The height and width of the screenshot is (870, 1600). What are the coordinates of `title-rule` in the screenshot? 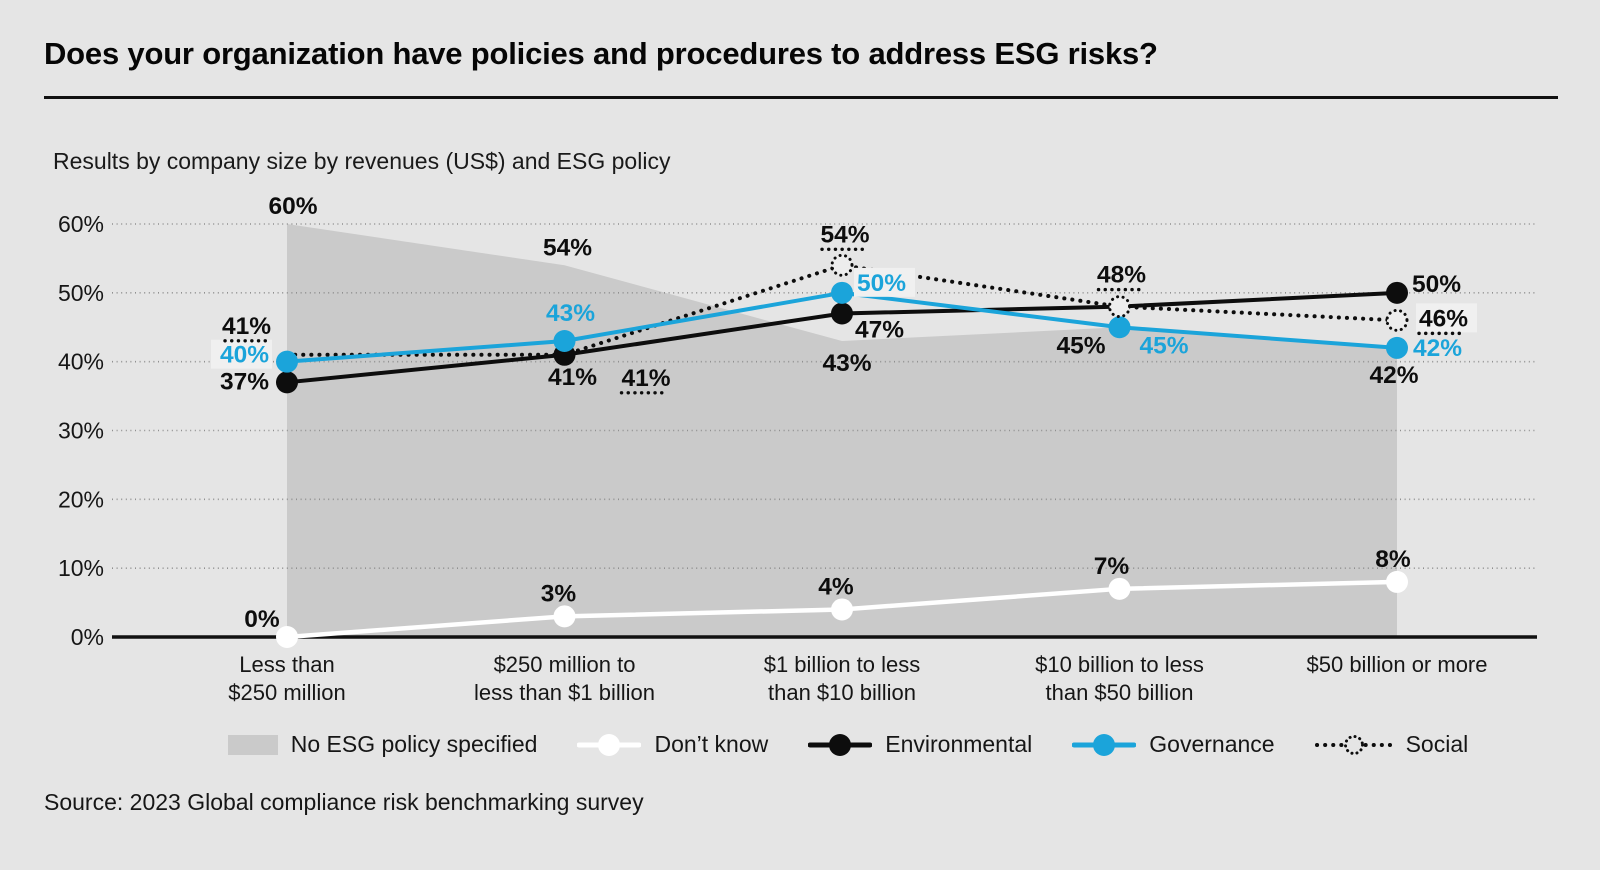 It's located at (801, 97).